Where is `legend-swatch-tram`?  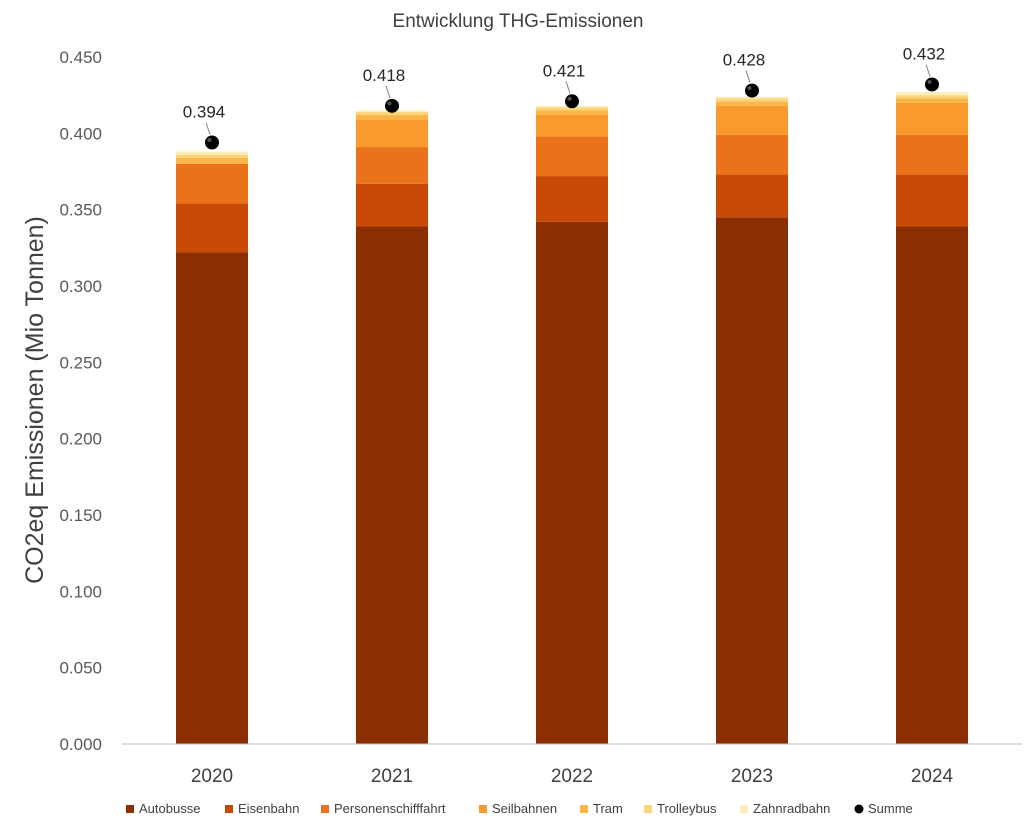
legend-swatch-tram is located at coordinates (584, 809).